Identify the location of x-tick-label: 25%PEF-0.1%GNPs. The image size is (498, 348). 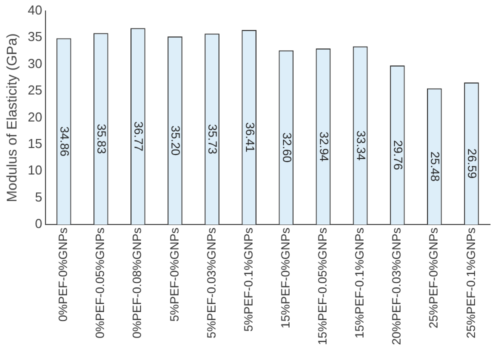
(471, 283).